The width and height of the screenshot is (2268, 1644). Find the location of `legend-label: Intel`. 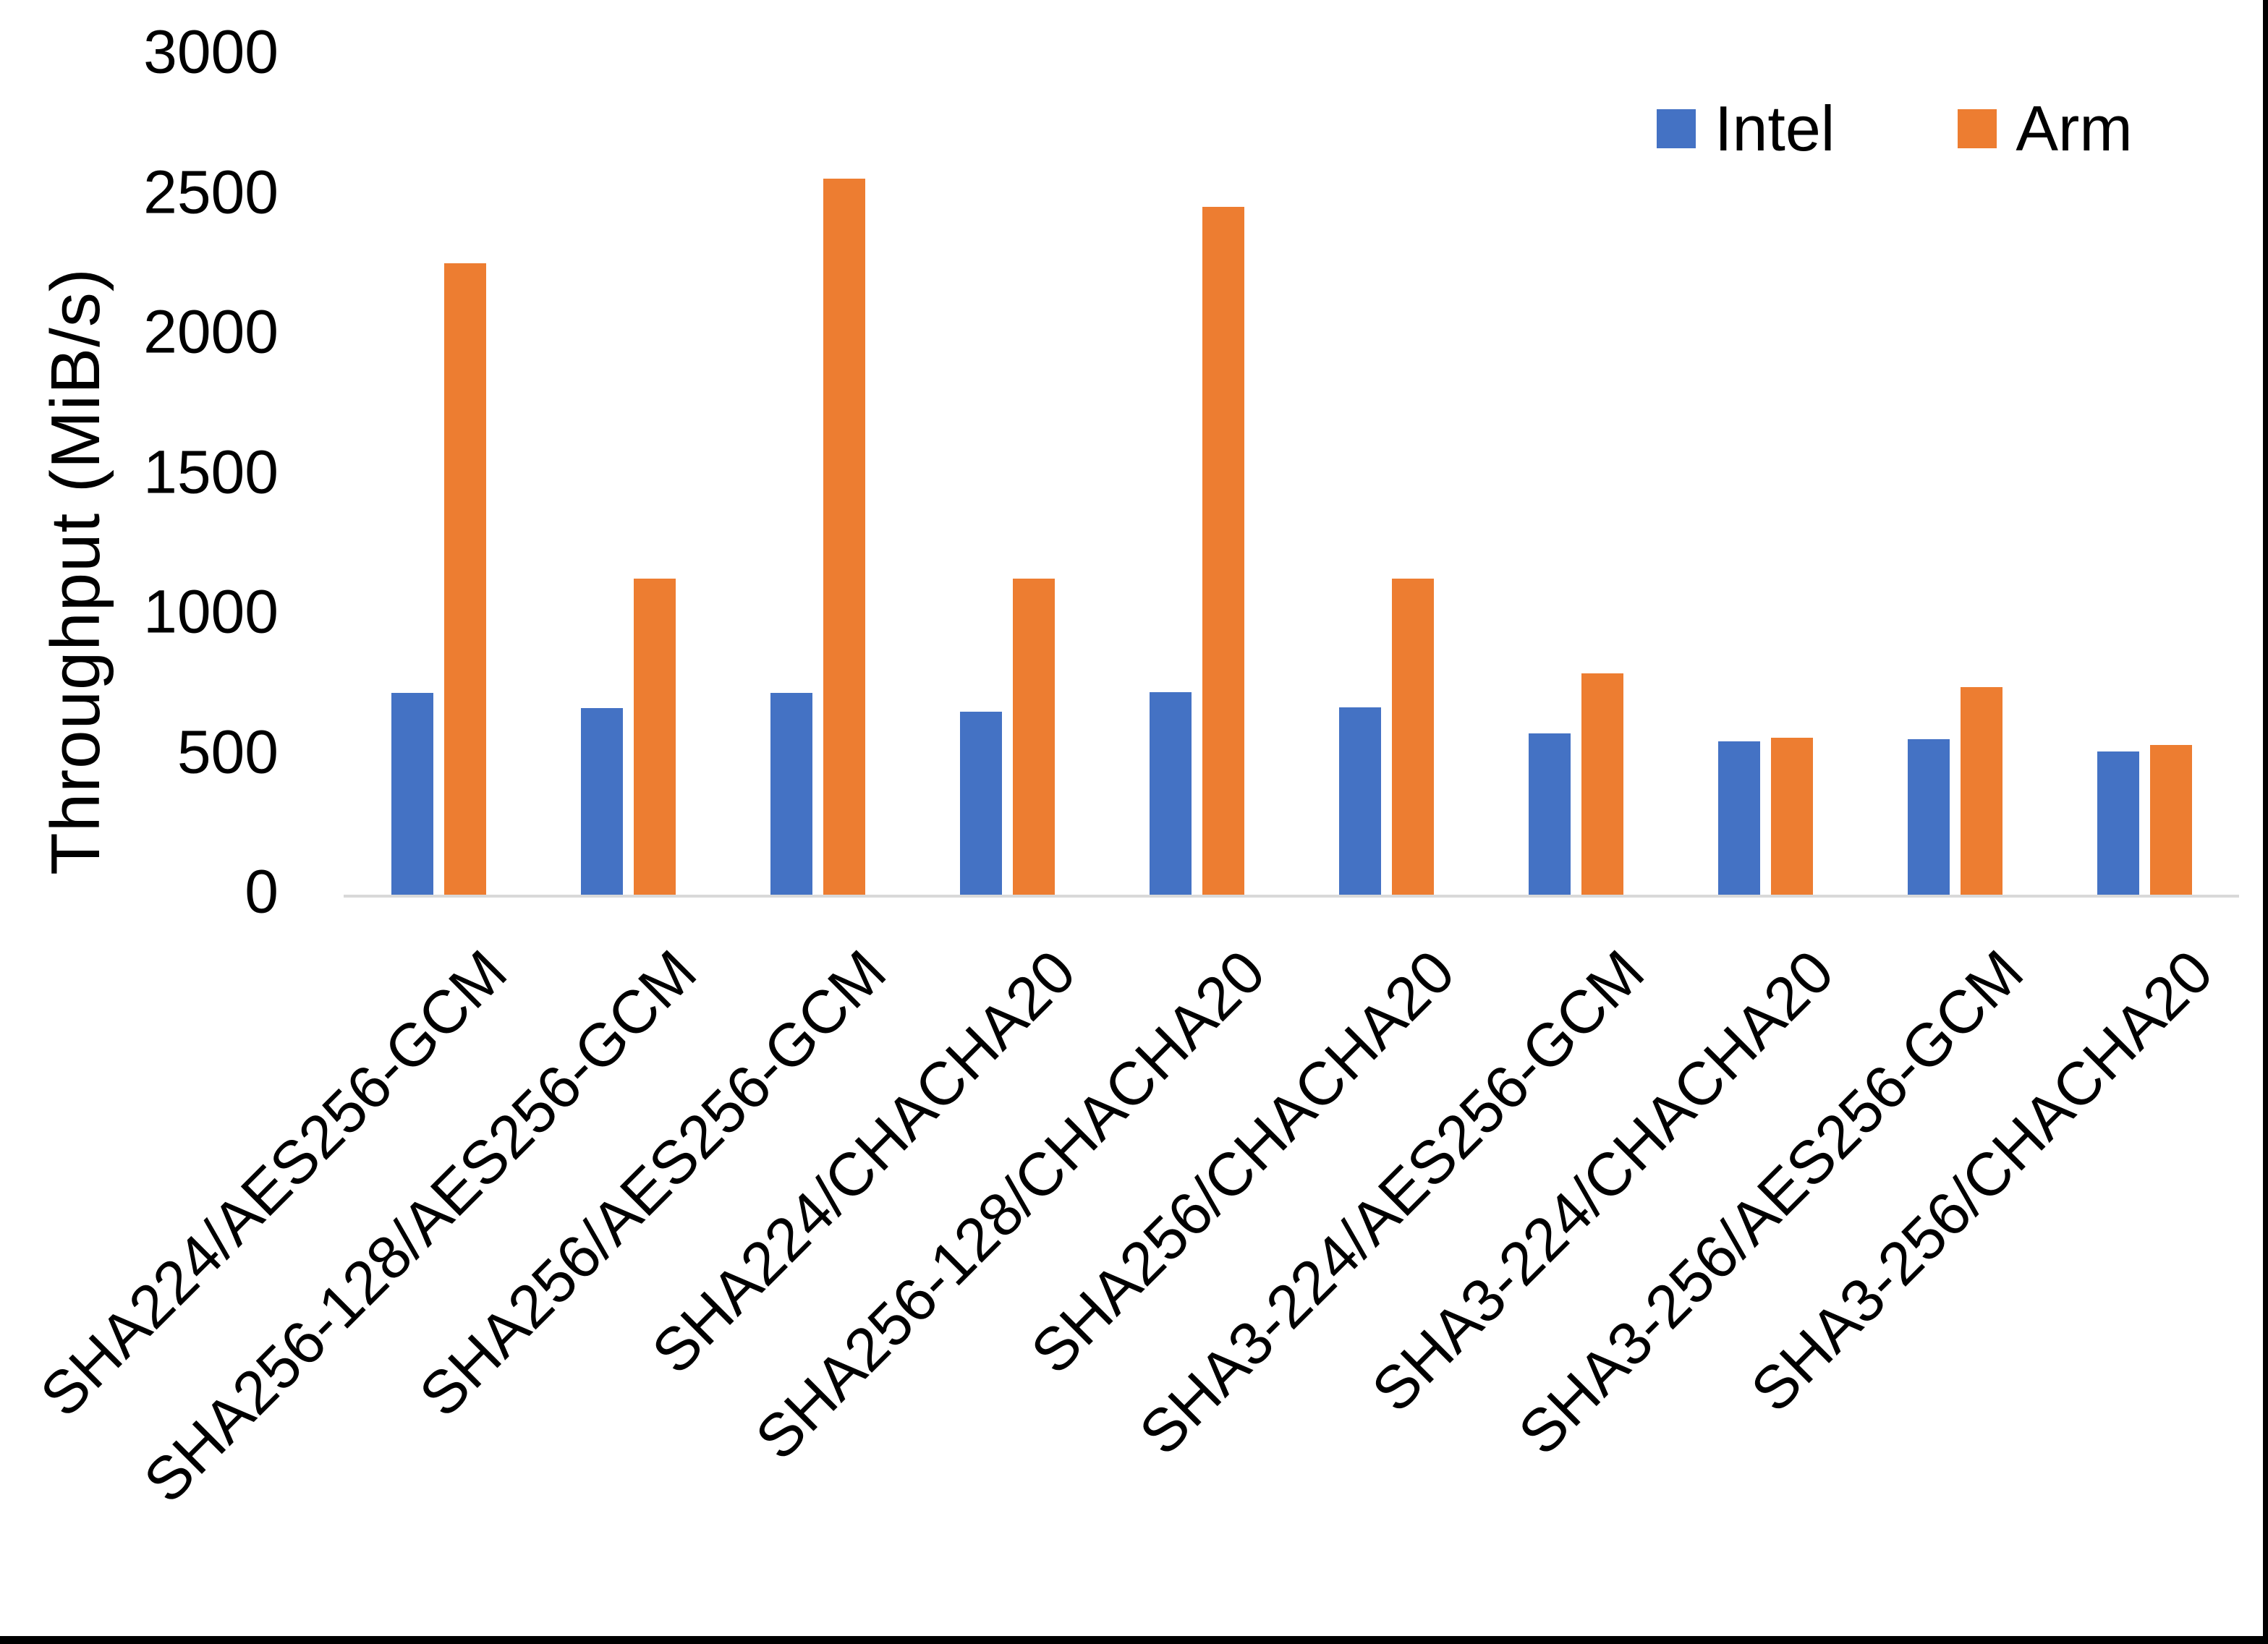

legend-label: Intel is located at coordinates (1775, 128).